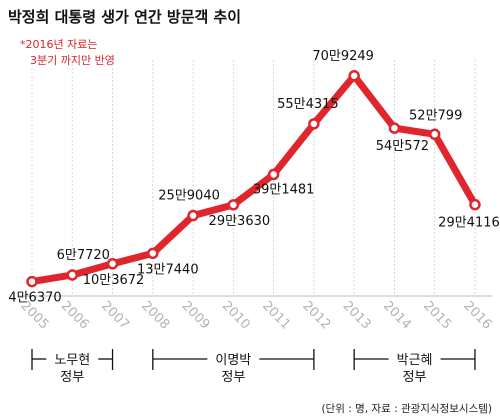  Describe the element at coordinates (155, 316) in the screenshot. I see `x-tick-label: 2008` at that location.